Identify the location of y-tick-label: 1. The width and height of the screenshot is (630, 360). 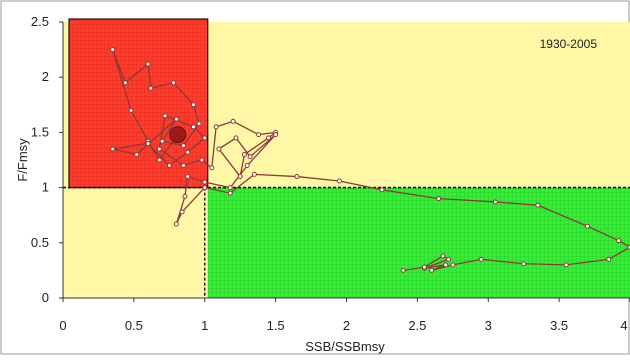
(45, 187).